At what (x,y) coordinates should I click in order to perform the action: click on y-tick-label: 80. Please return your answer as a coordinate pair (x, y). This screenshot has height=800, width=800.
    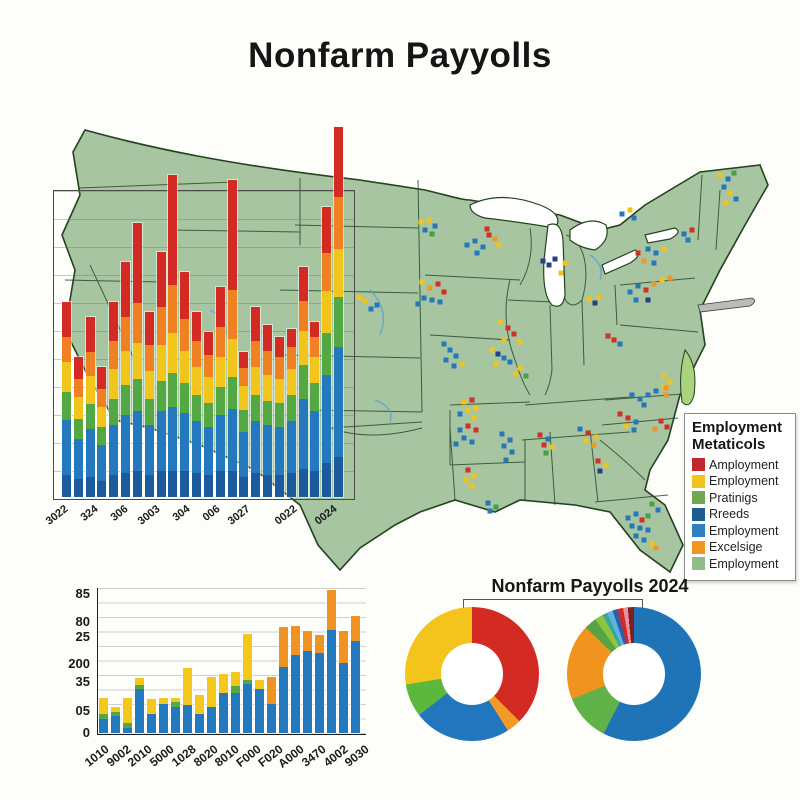
    Looking at the image, I should click on (82, 621).